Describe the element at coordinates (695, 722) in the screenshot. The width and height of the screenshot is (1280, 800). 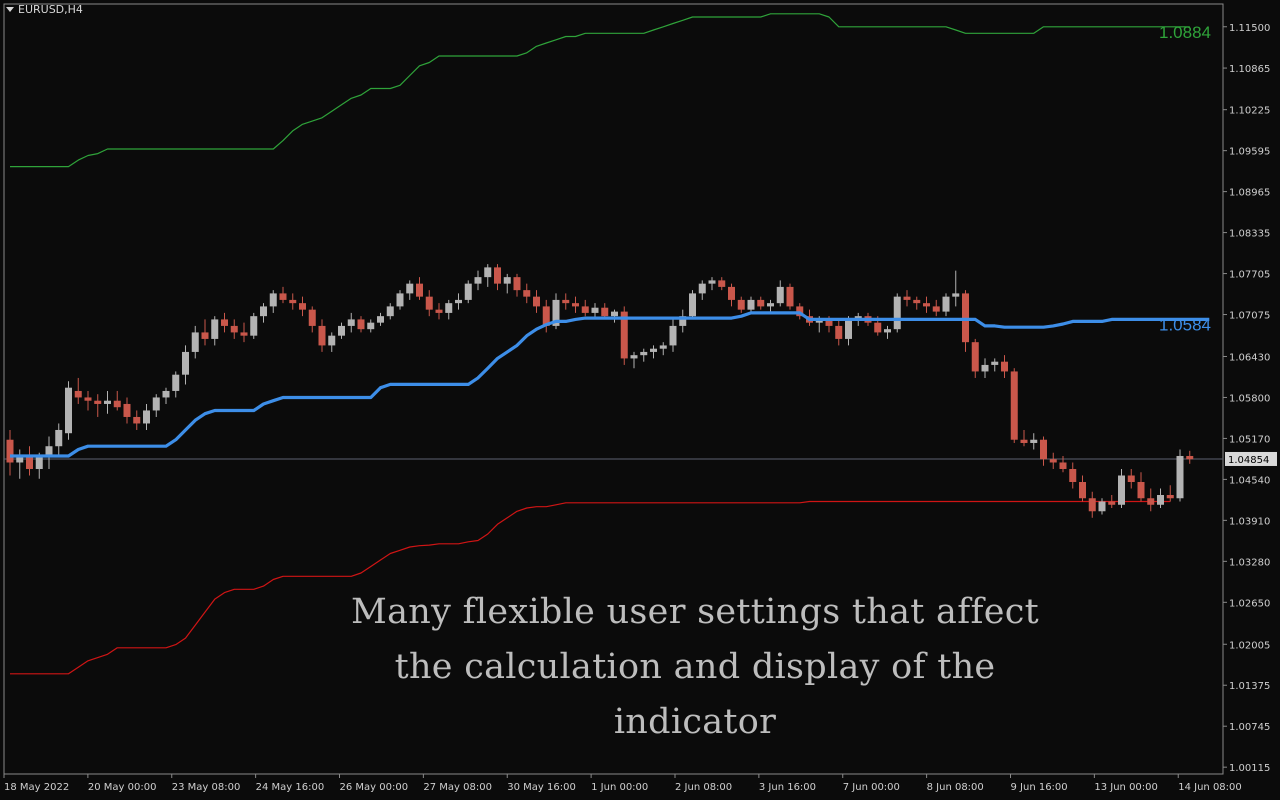
I see `caption-line-3: indicator` at that location.